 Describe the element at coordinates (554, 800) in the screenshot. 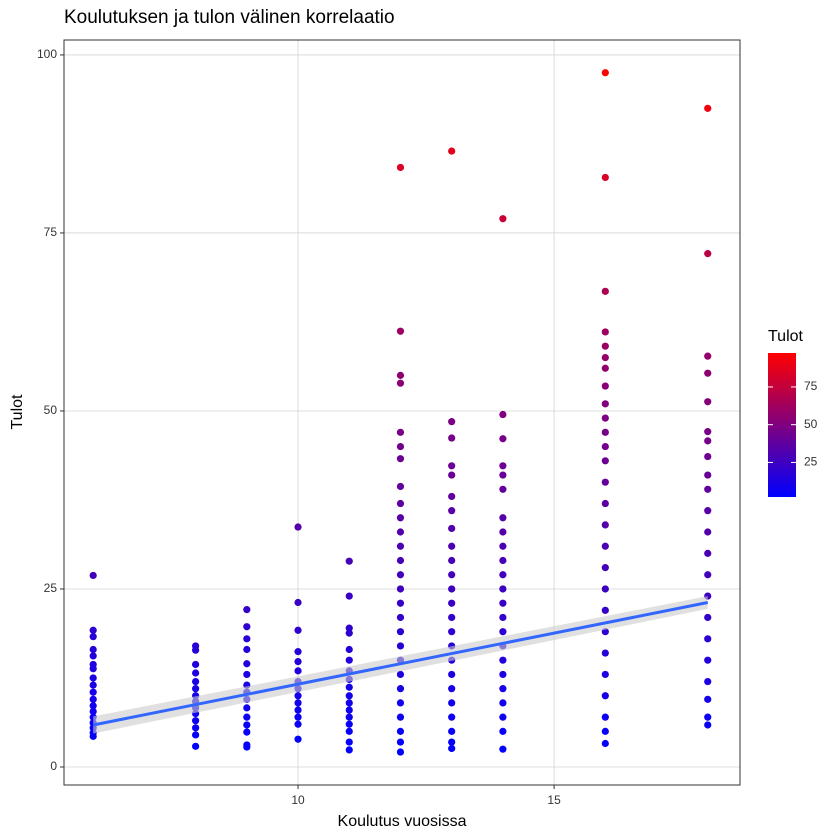

I see `x-tick-label: 15` at that location.